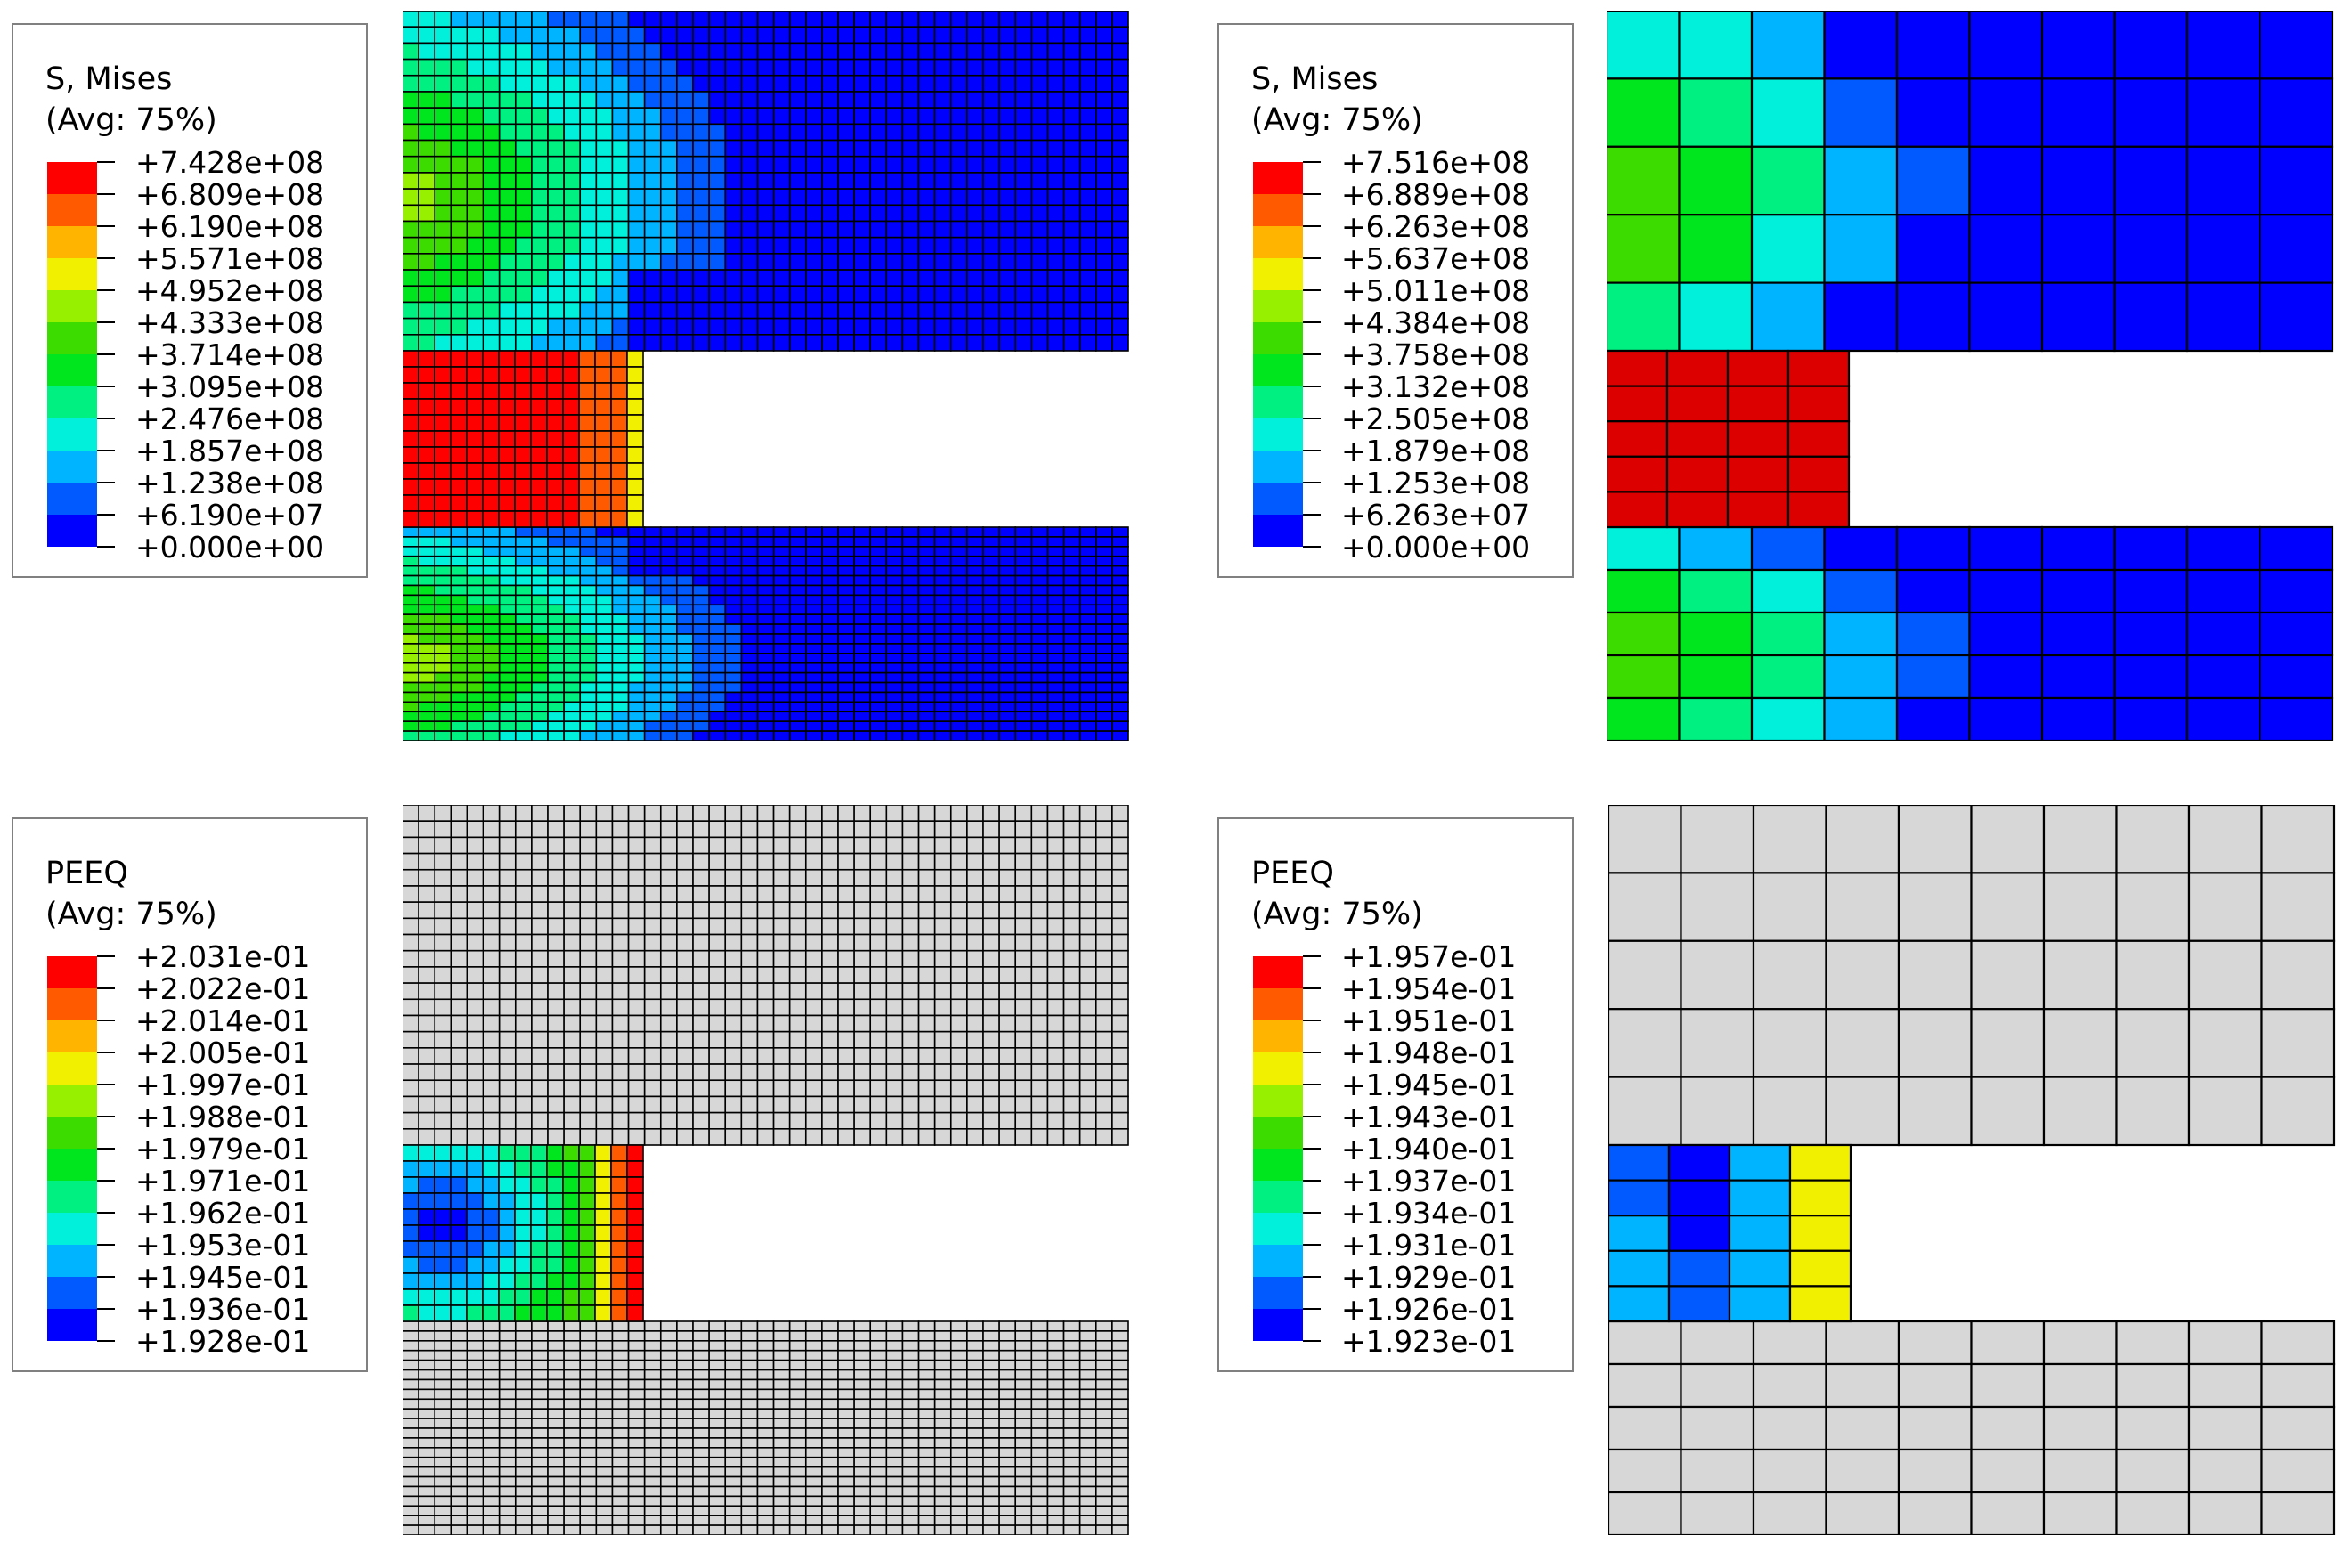  What do you see at coordinates (72, 1293) in the screenshot?
I see `legend-swatch` at bounding box center [72, 1293].